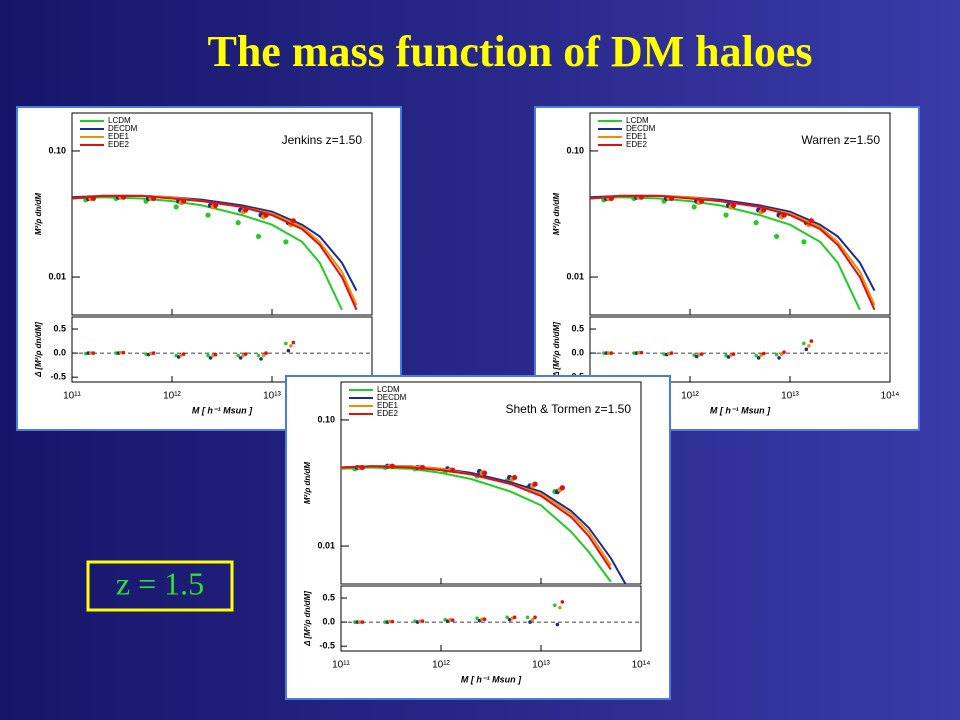  Describe the element at coordinates (575, 276) in the screenshot. I see `y-tick-label: 0.01` at that location.